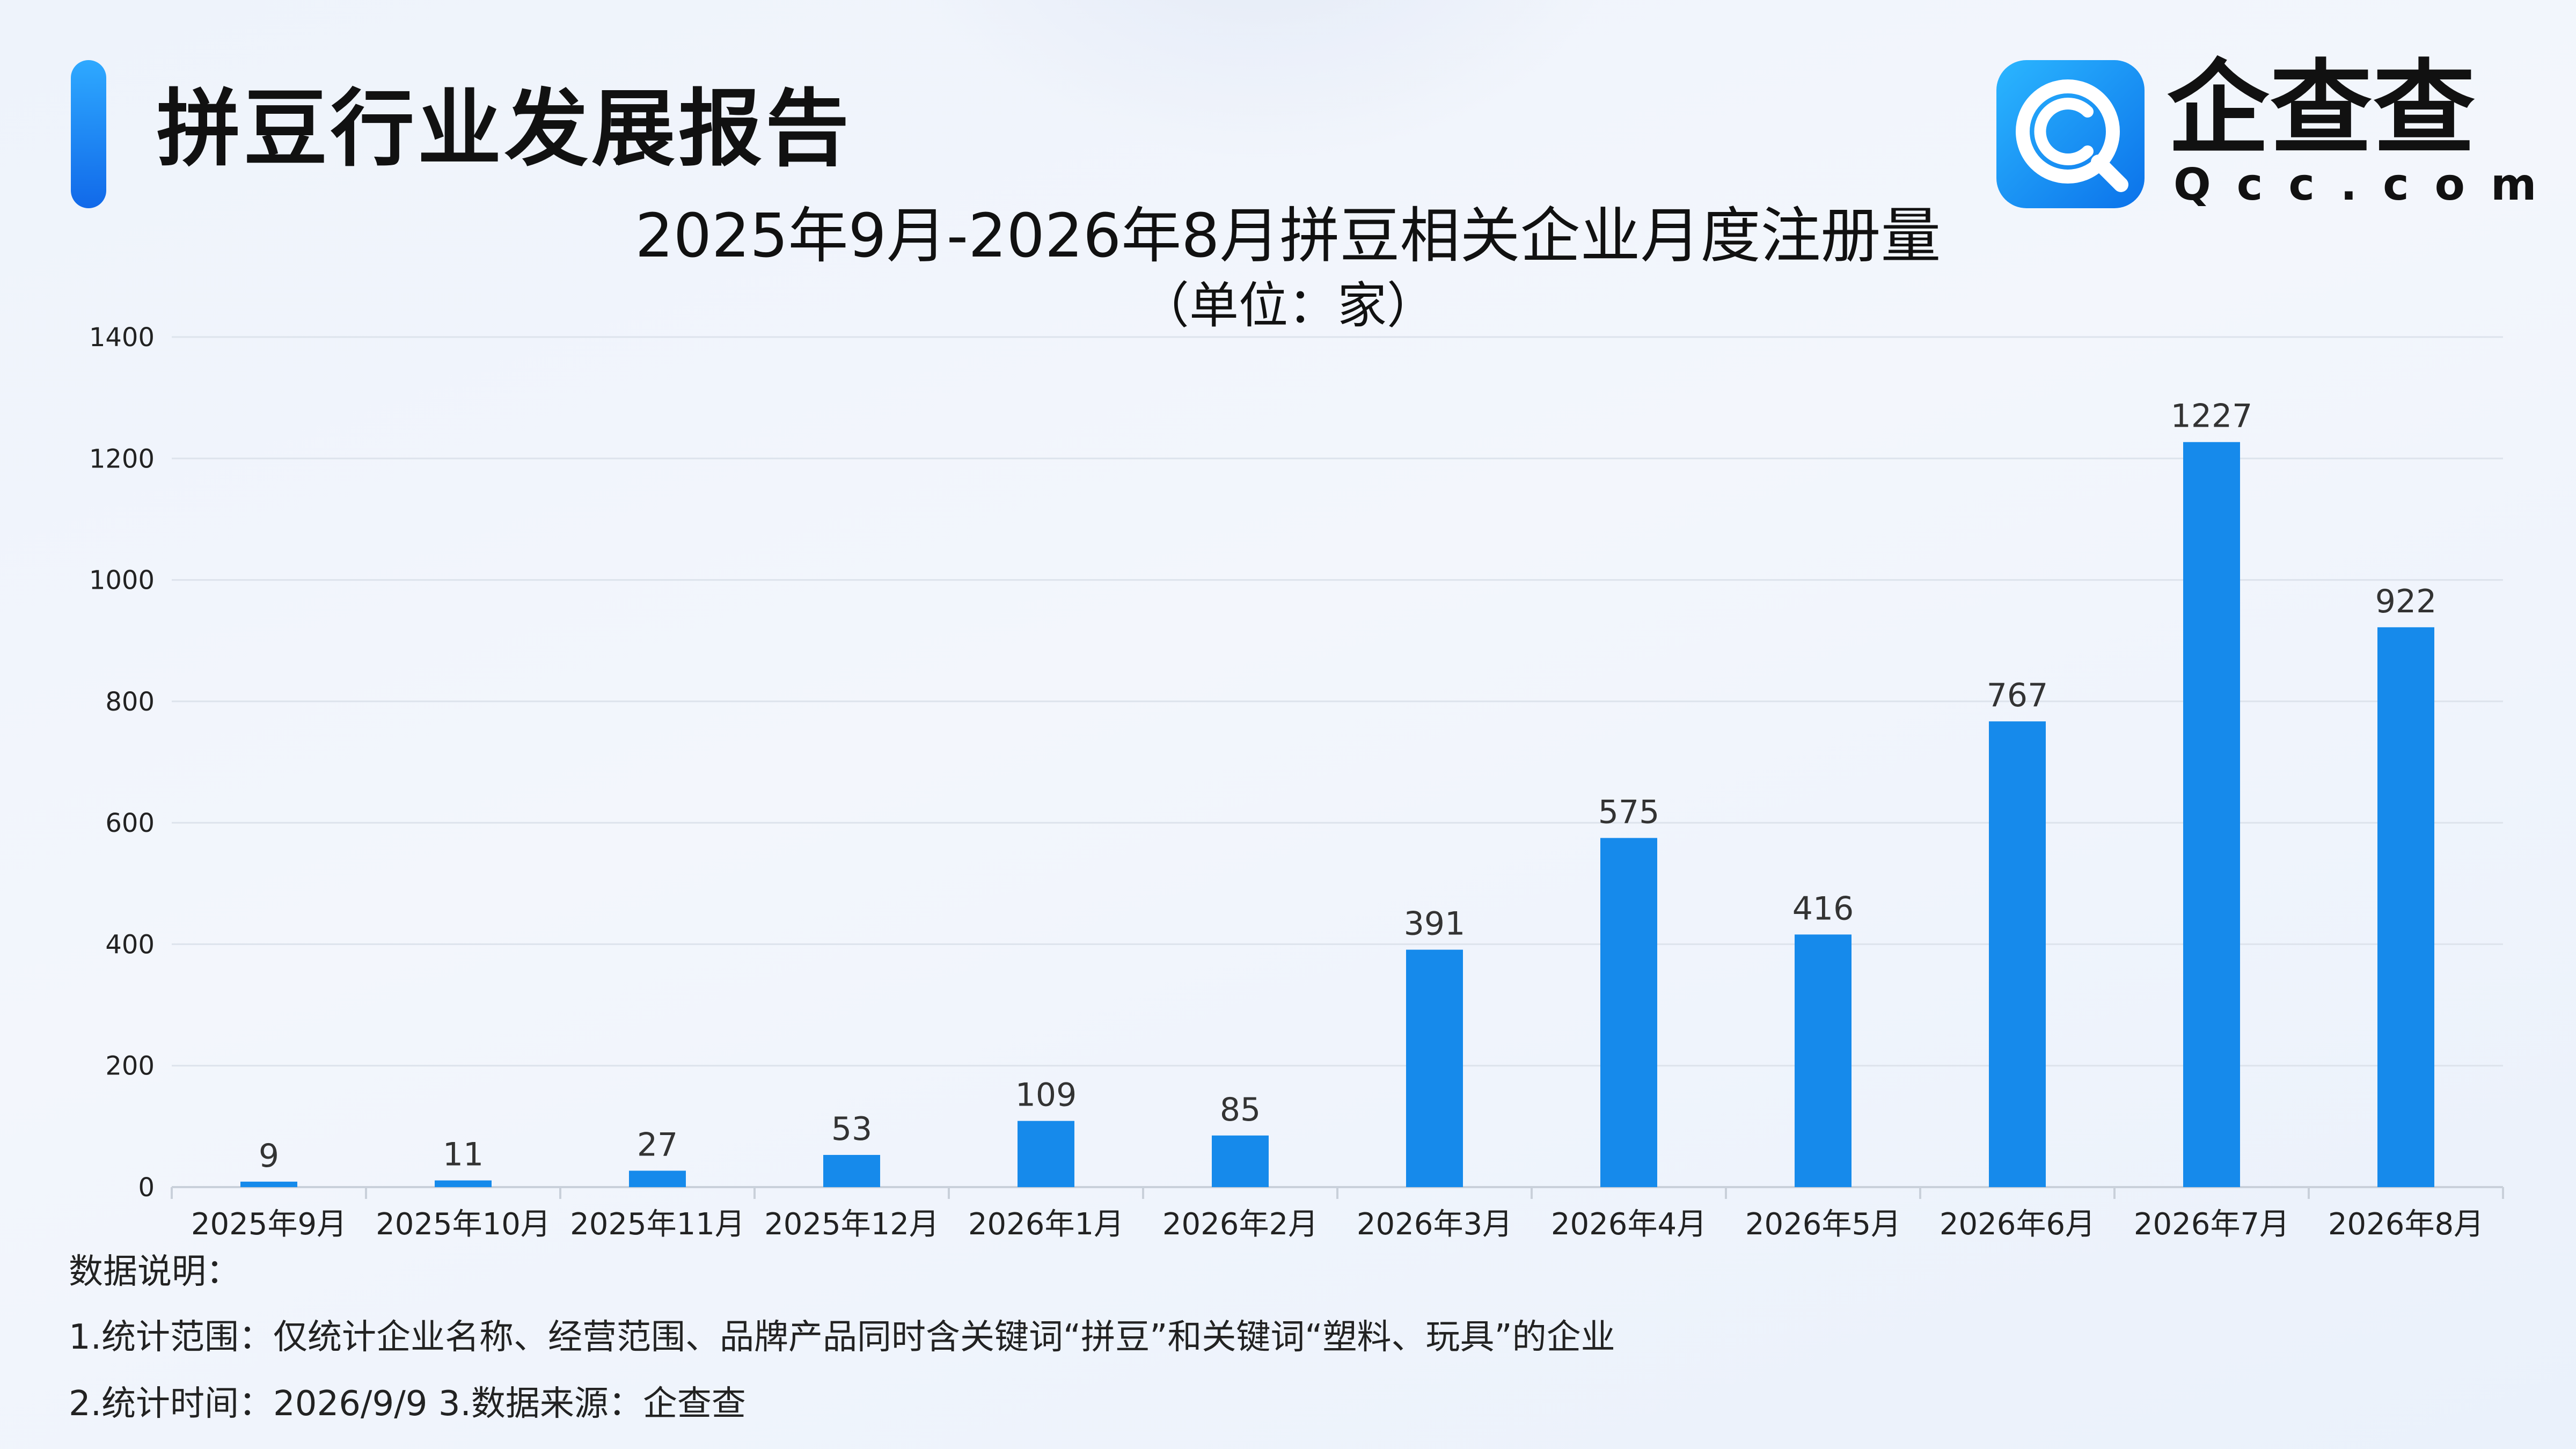  I want to click on data-label: 11, so click(463, 1155).